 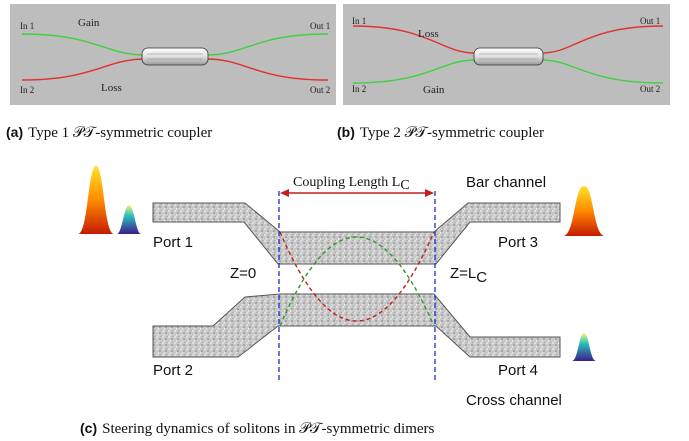 What do you see at coordinates (650, 21) in the screenshot?
I see `panel-b-out1-label: Out 1` at bounding box center [650, 21].